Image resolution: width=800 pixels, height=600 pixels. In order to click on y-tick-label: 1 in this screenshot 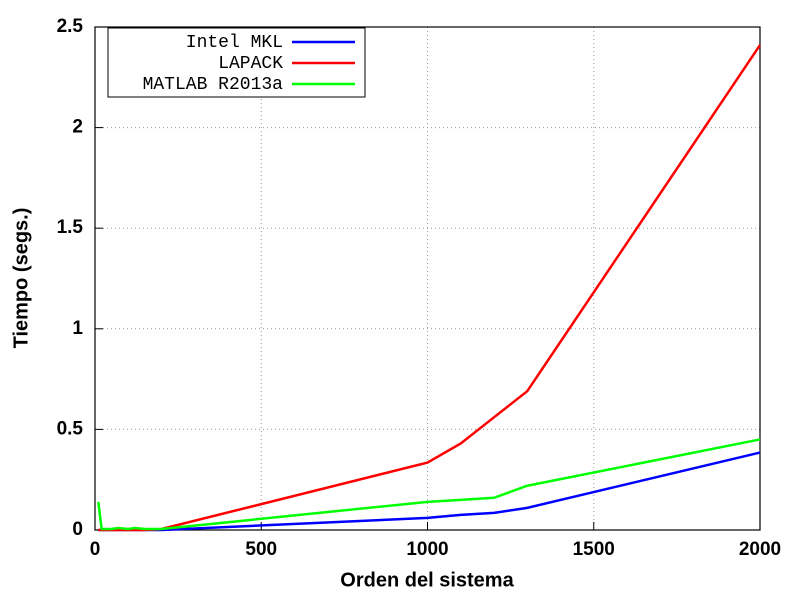, I will do `click(77, 328)`.